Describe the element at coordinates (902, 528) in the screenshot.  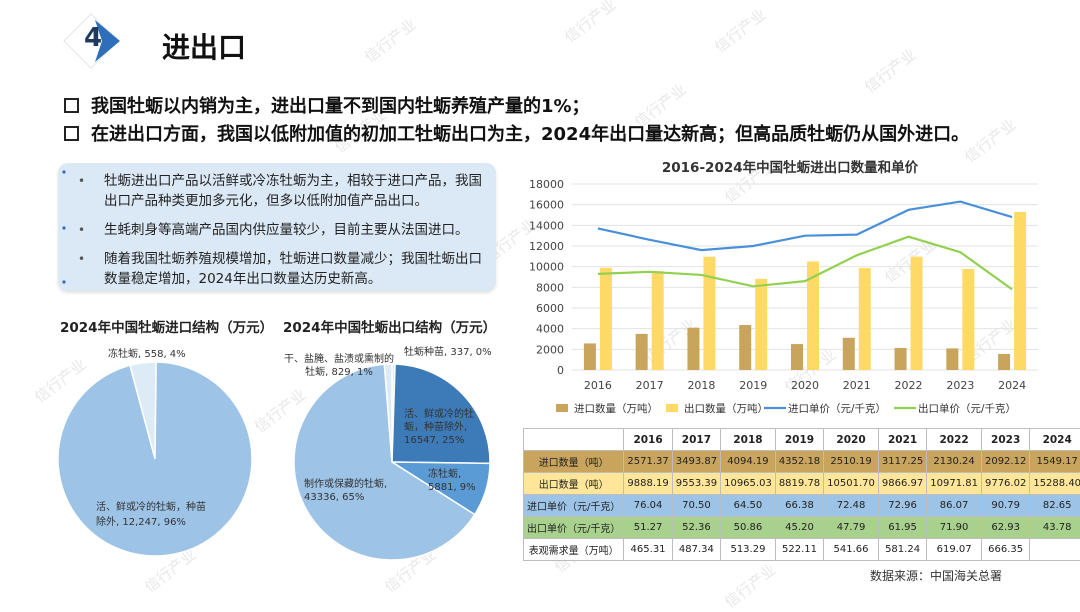
I see `table-cell: 61.95` at that location.